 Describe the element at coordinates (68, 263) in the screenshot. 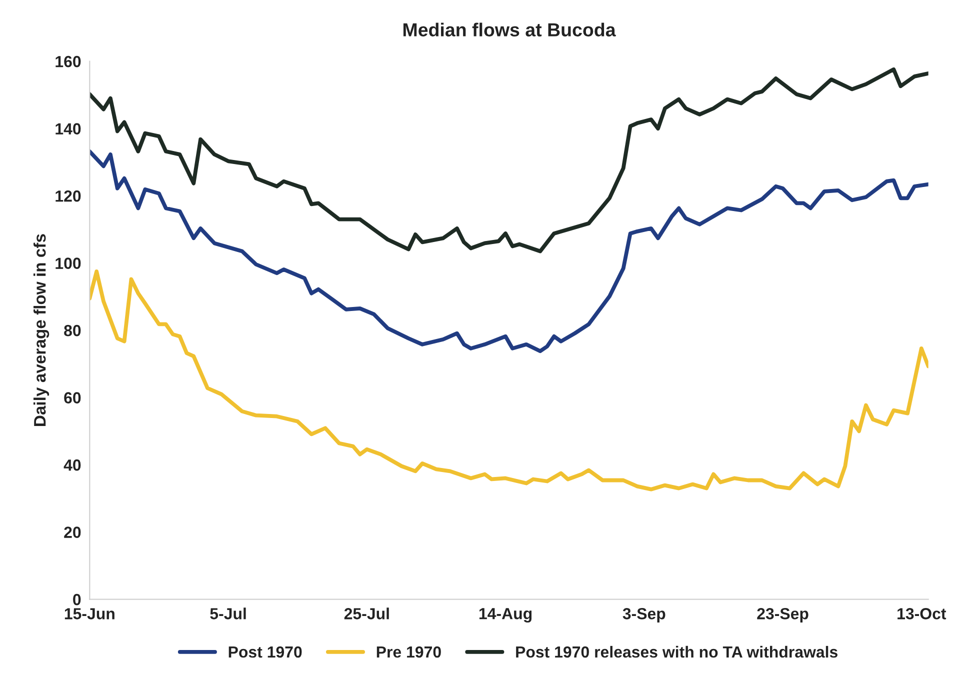

I see `y-tick-label: 100` at that location.